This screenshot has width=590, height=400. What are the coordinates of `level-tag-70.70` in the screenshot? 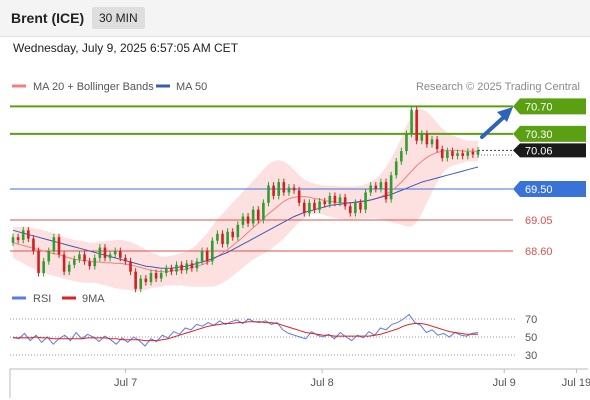 It's located at (549, 106).